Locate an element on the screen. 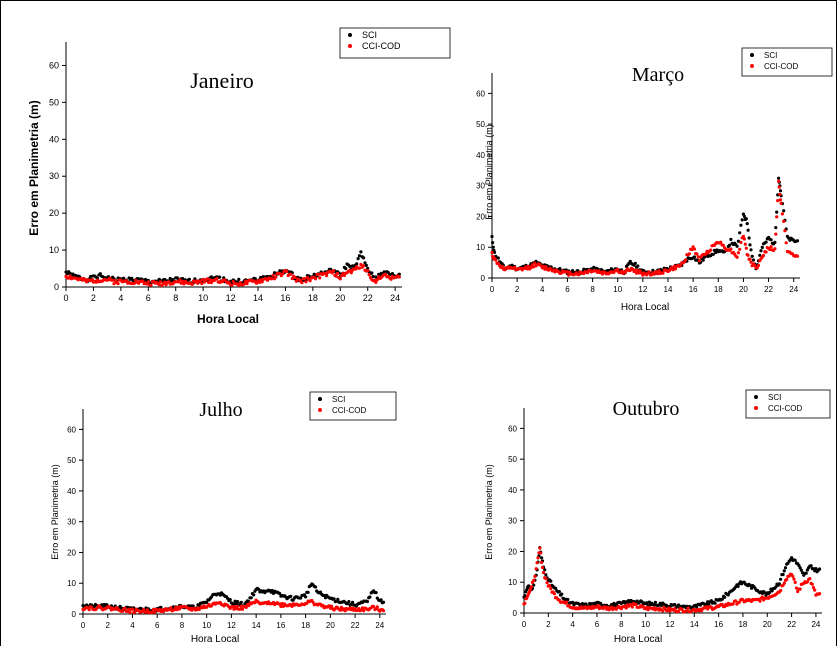 The height and width of the screenshot is (647, 837). x-tick-label: 14 is located at coordinates (694, 624).